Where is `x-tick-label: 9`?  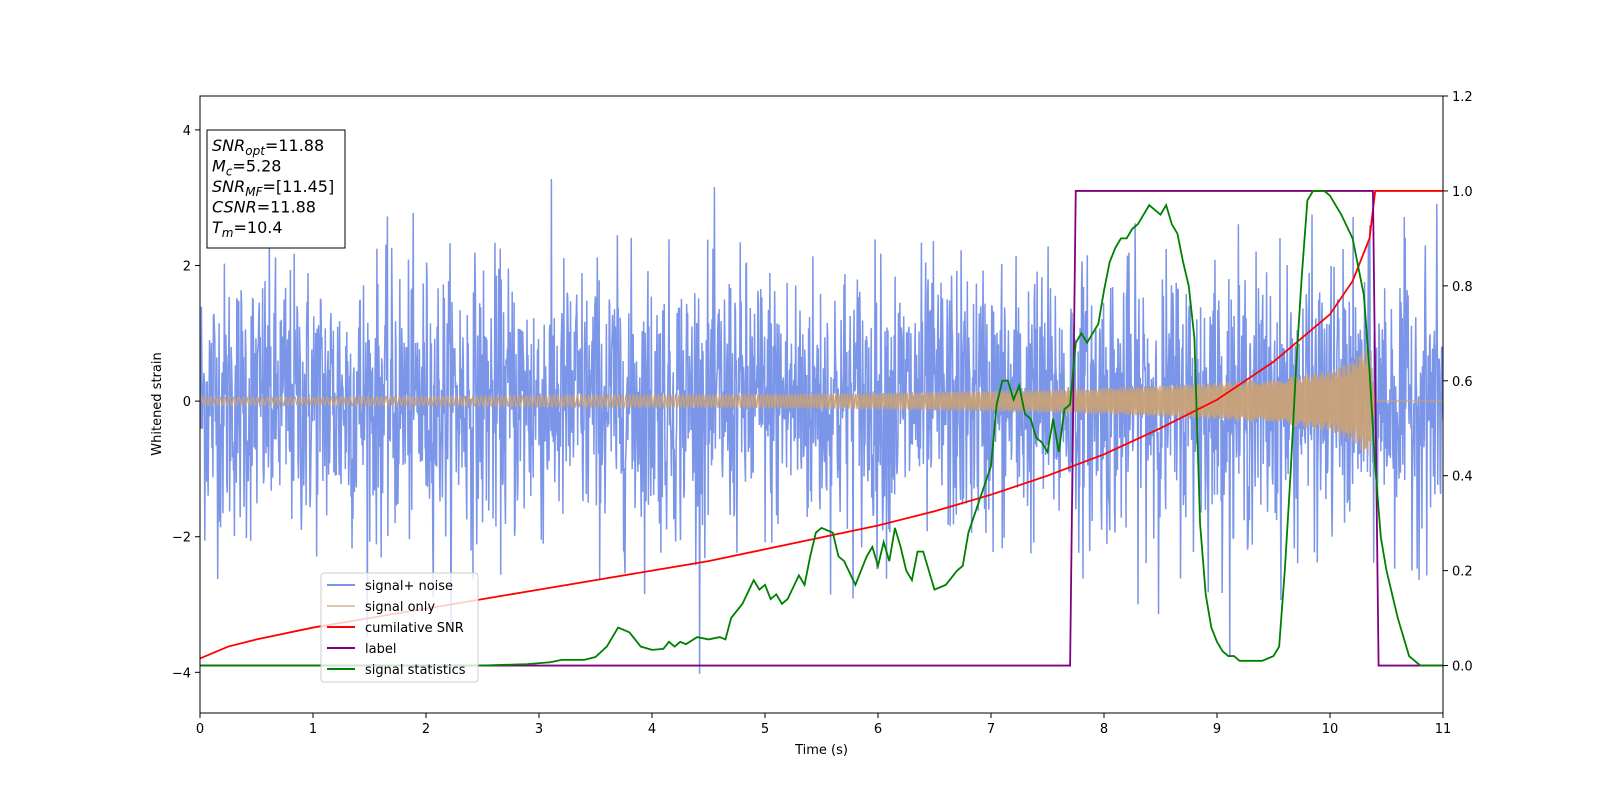
x-tick-label: 9 is located at coordinates (1217, 729).